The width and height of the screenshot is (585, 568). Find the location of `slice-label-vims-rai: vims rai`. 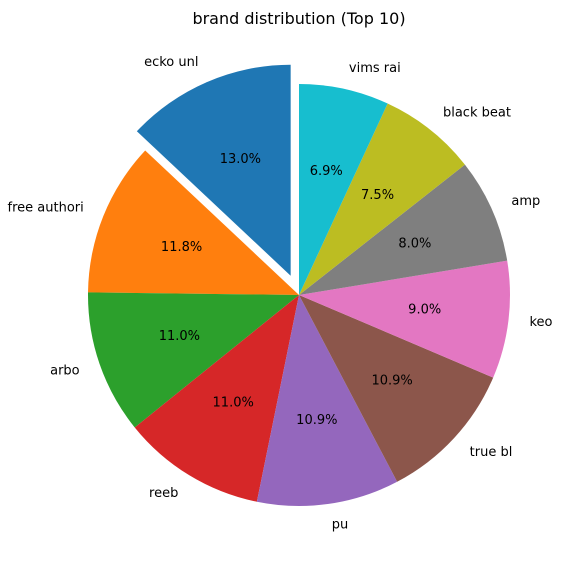

slice-label-vims-rai: vims rai is located at coordinates (375, 68).